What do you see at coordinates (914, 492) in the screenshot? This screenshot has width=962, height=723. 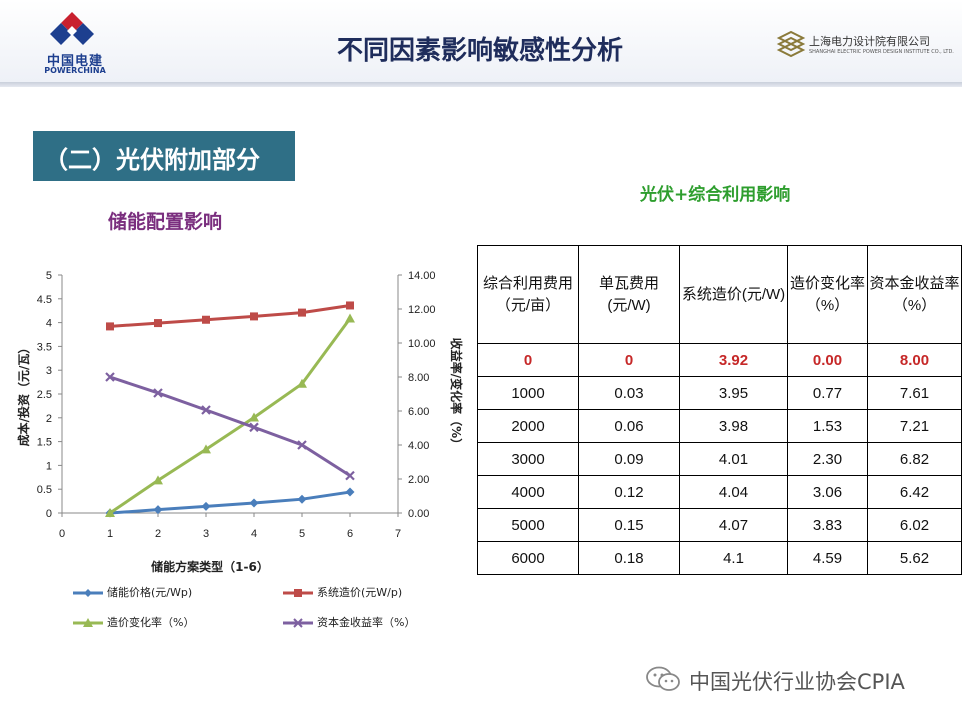 I see `table-cell: 6.42` at bounding box center [914, 492].